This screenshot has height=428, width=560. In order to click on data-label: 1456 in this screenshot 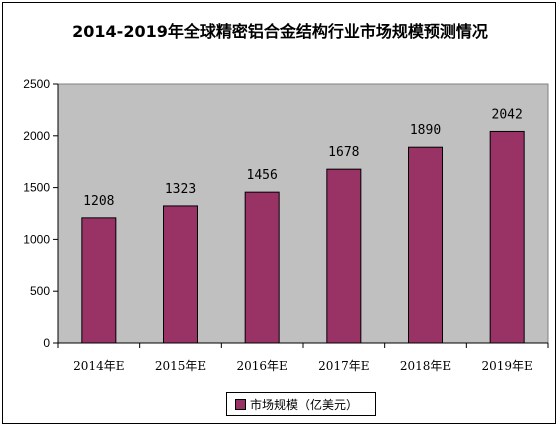, I will do `click(262, 175)`.